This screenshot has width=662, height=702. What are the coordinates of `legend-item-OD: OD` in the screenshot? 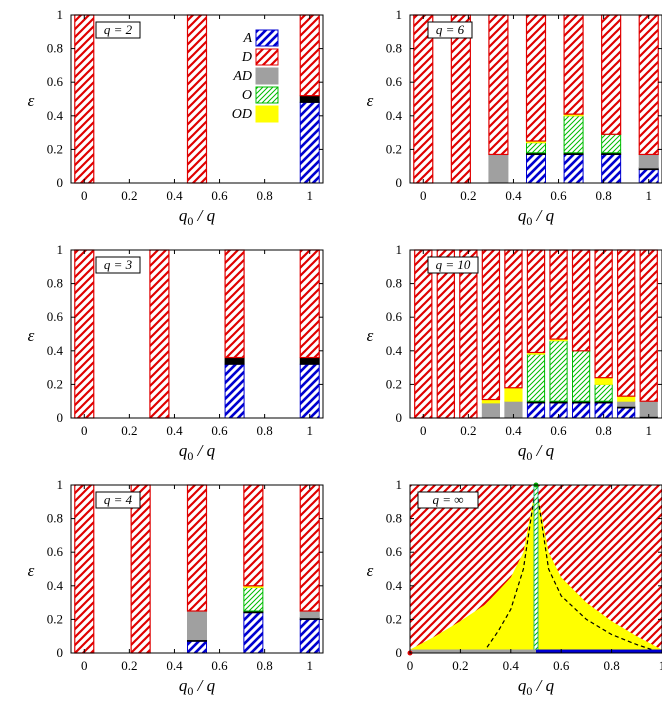 It's located at (255, 114).